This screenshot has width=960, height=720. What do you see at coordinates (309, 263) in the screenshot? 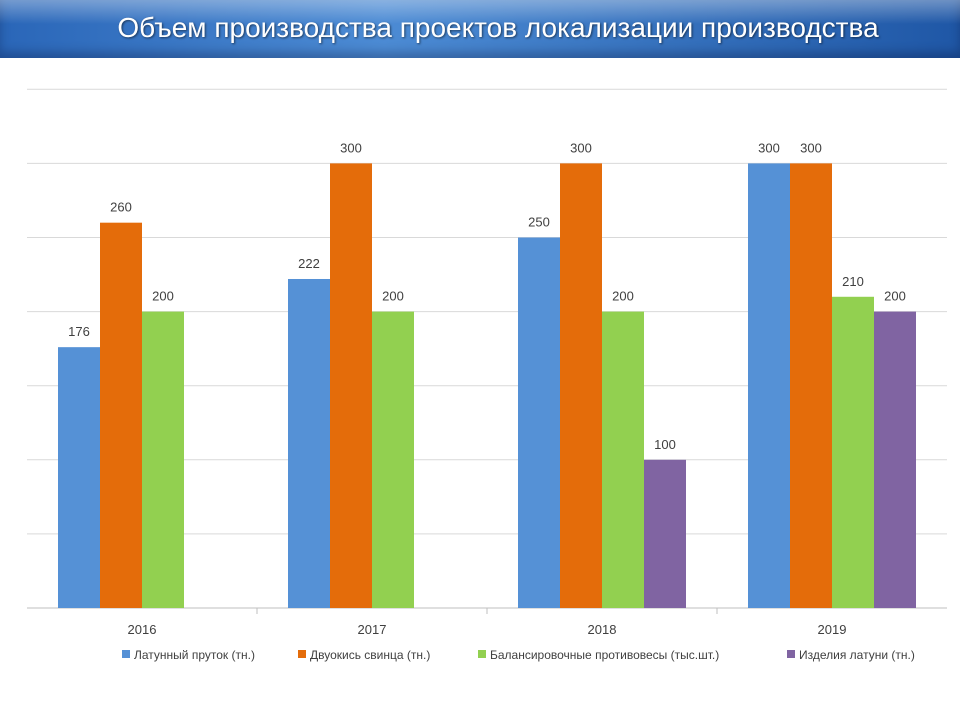
I see `data-label: 222` at bounding box center [309, 263].